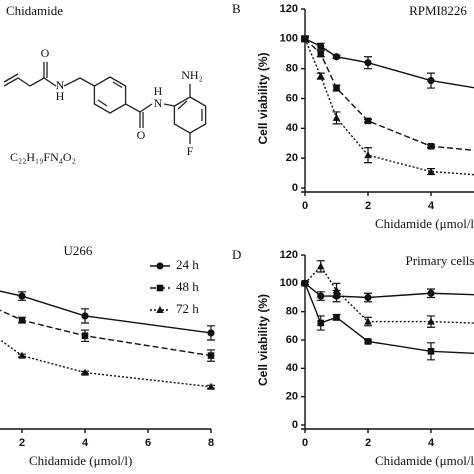 This screenshot has width=474, height=474. Describe the element at coordinates (34, 10) in the screenshot. I see `compound-title: Chidamide` at that location.